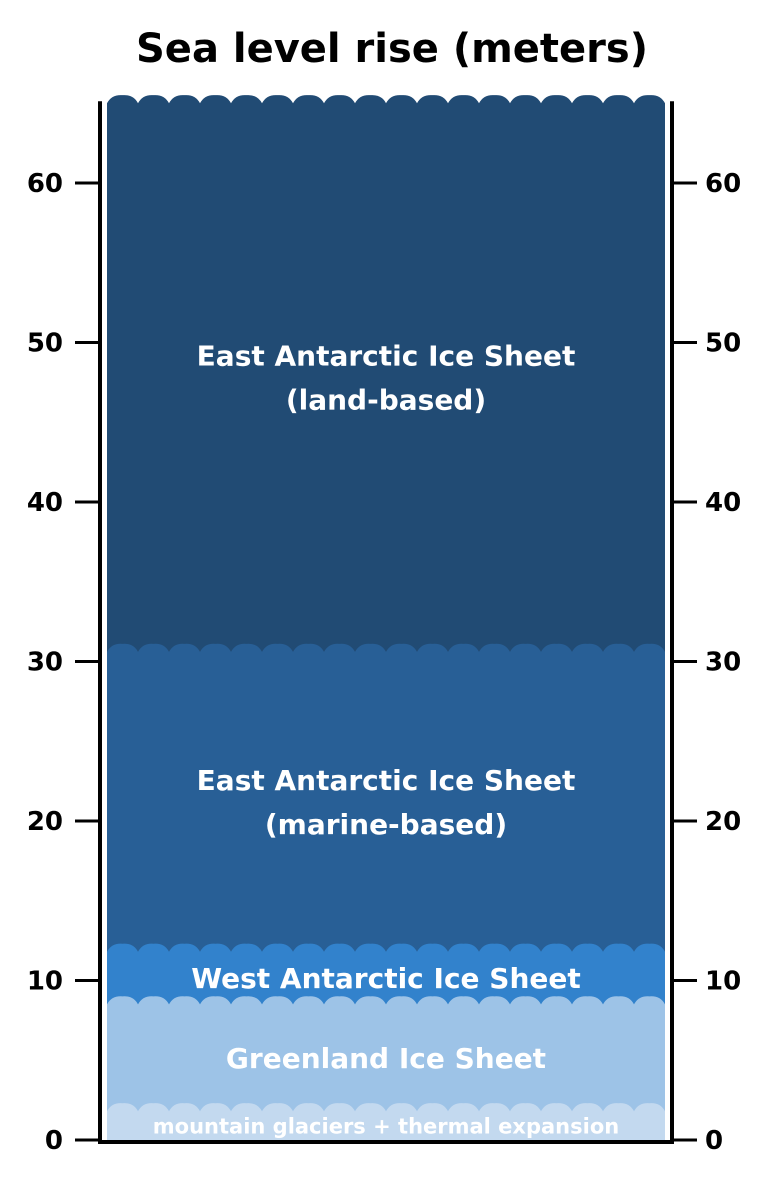 This screenshot has height=1182, width=775. Describe the element at coordinates (723, 344) in the screenshot. I see `right-tick-label-50: 50` at that location.